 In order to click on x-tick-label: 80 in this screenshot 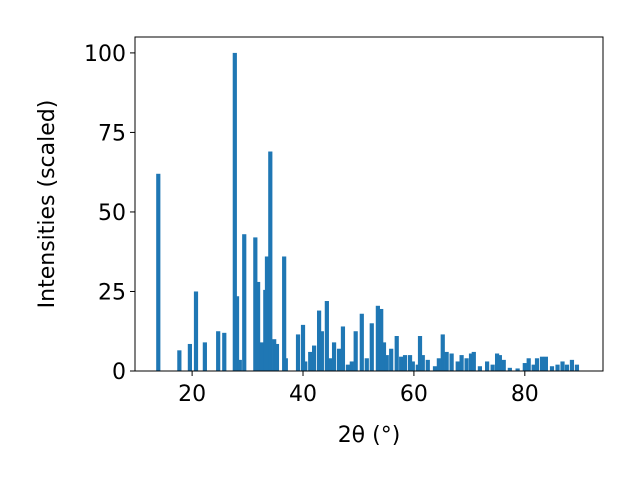, I will do `click(525, 394)`.